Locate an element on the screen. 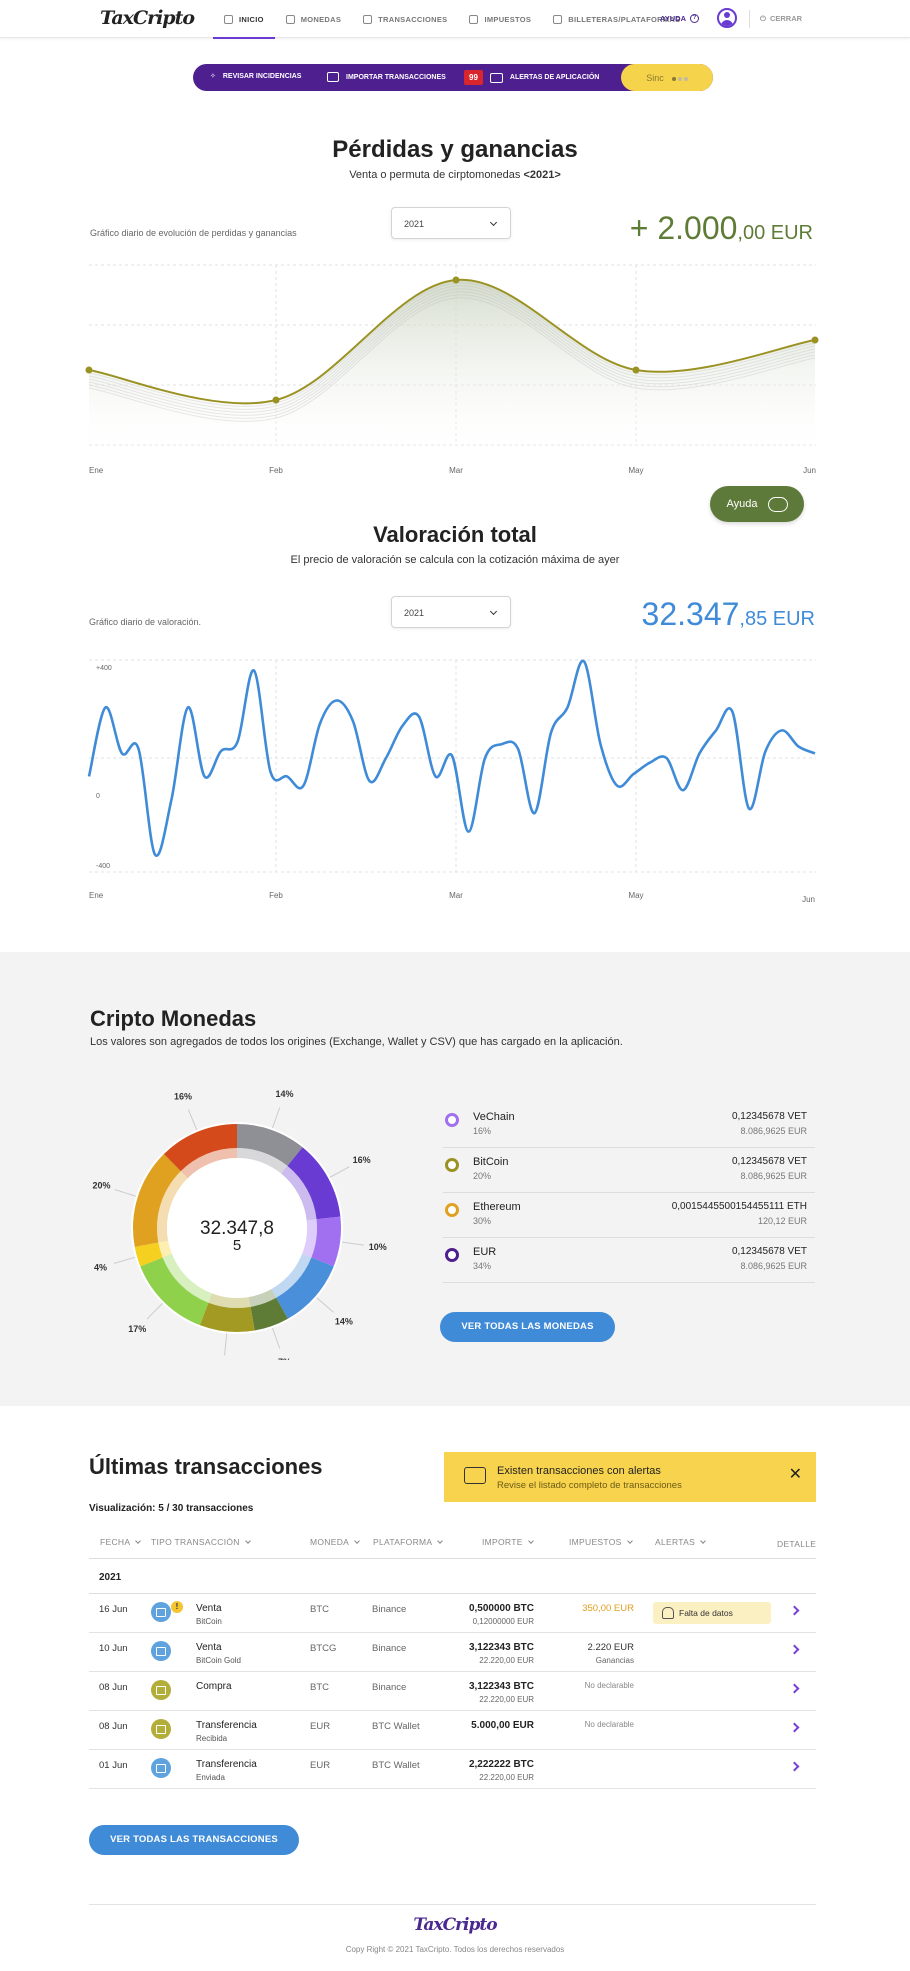 The image size is (910, 1971). chat-icon is located at coordinates (496, 77).